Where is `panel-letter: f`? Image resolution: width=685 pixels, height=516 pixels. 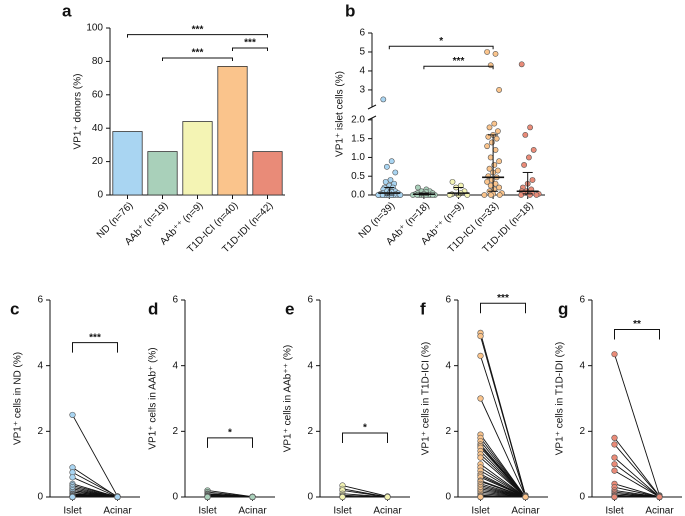
panel-letter: f is located at coordinates (423, 308).